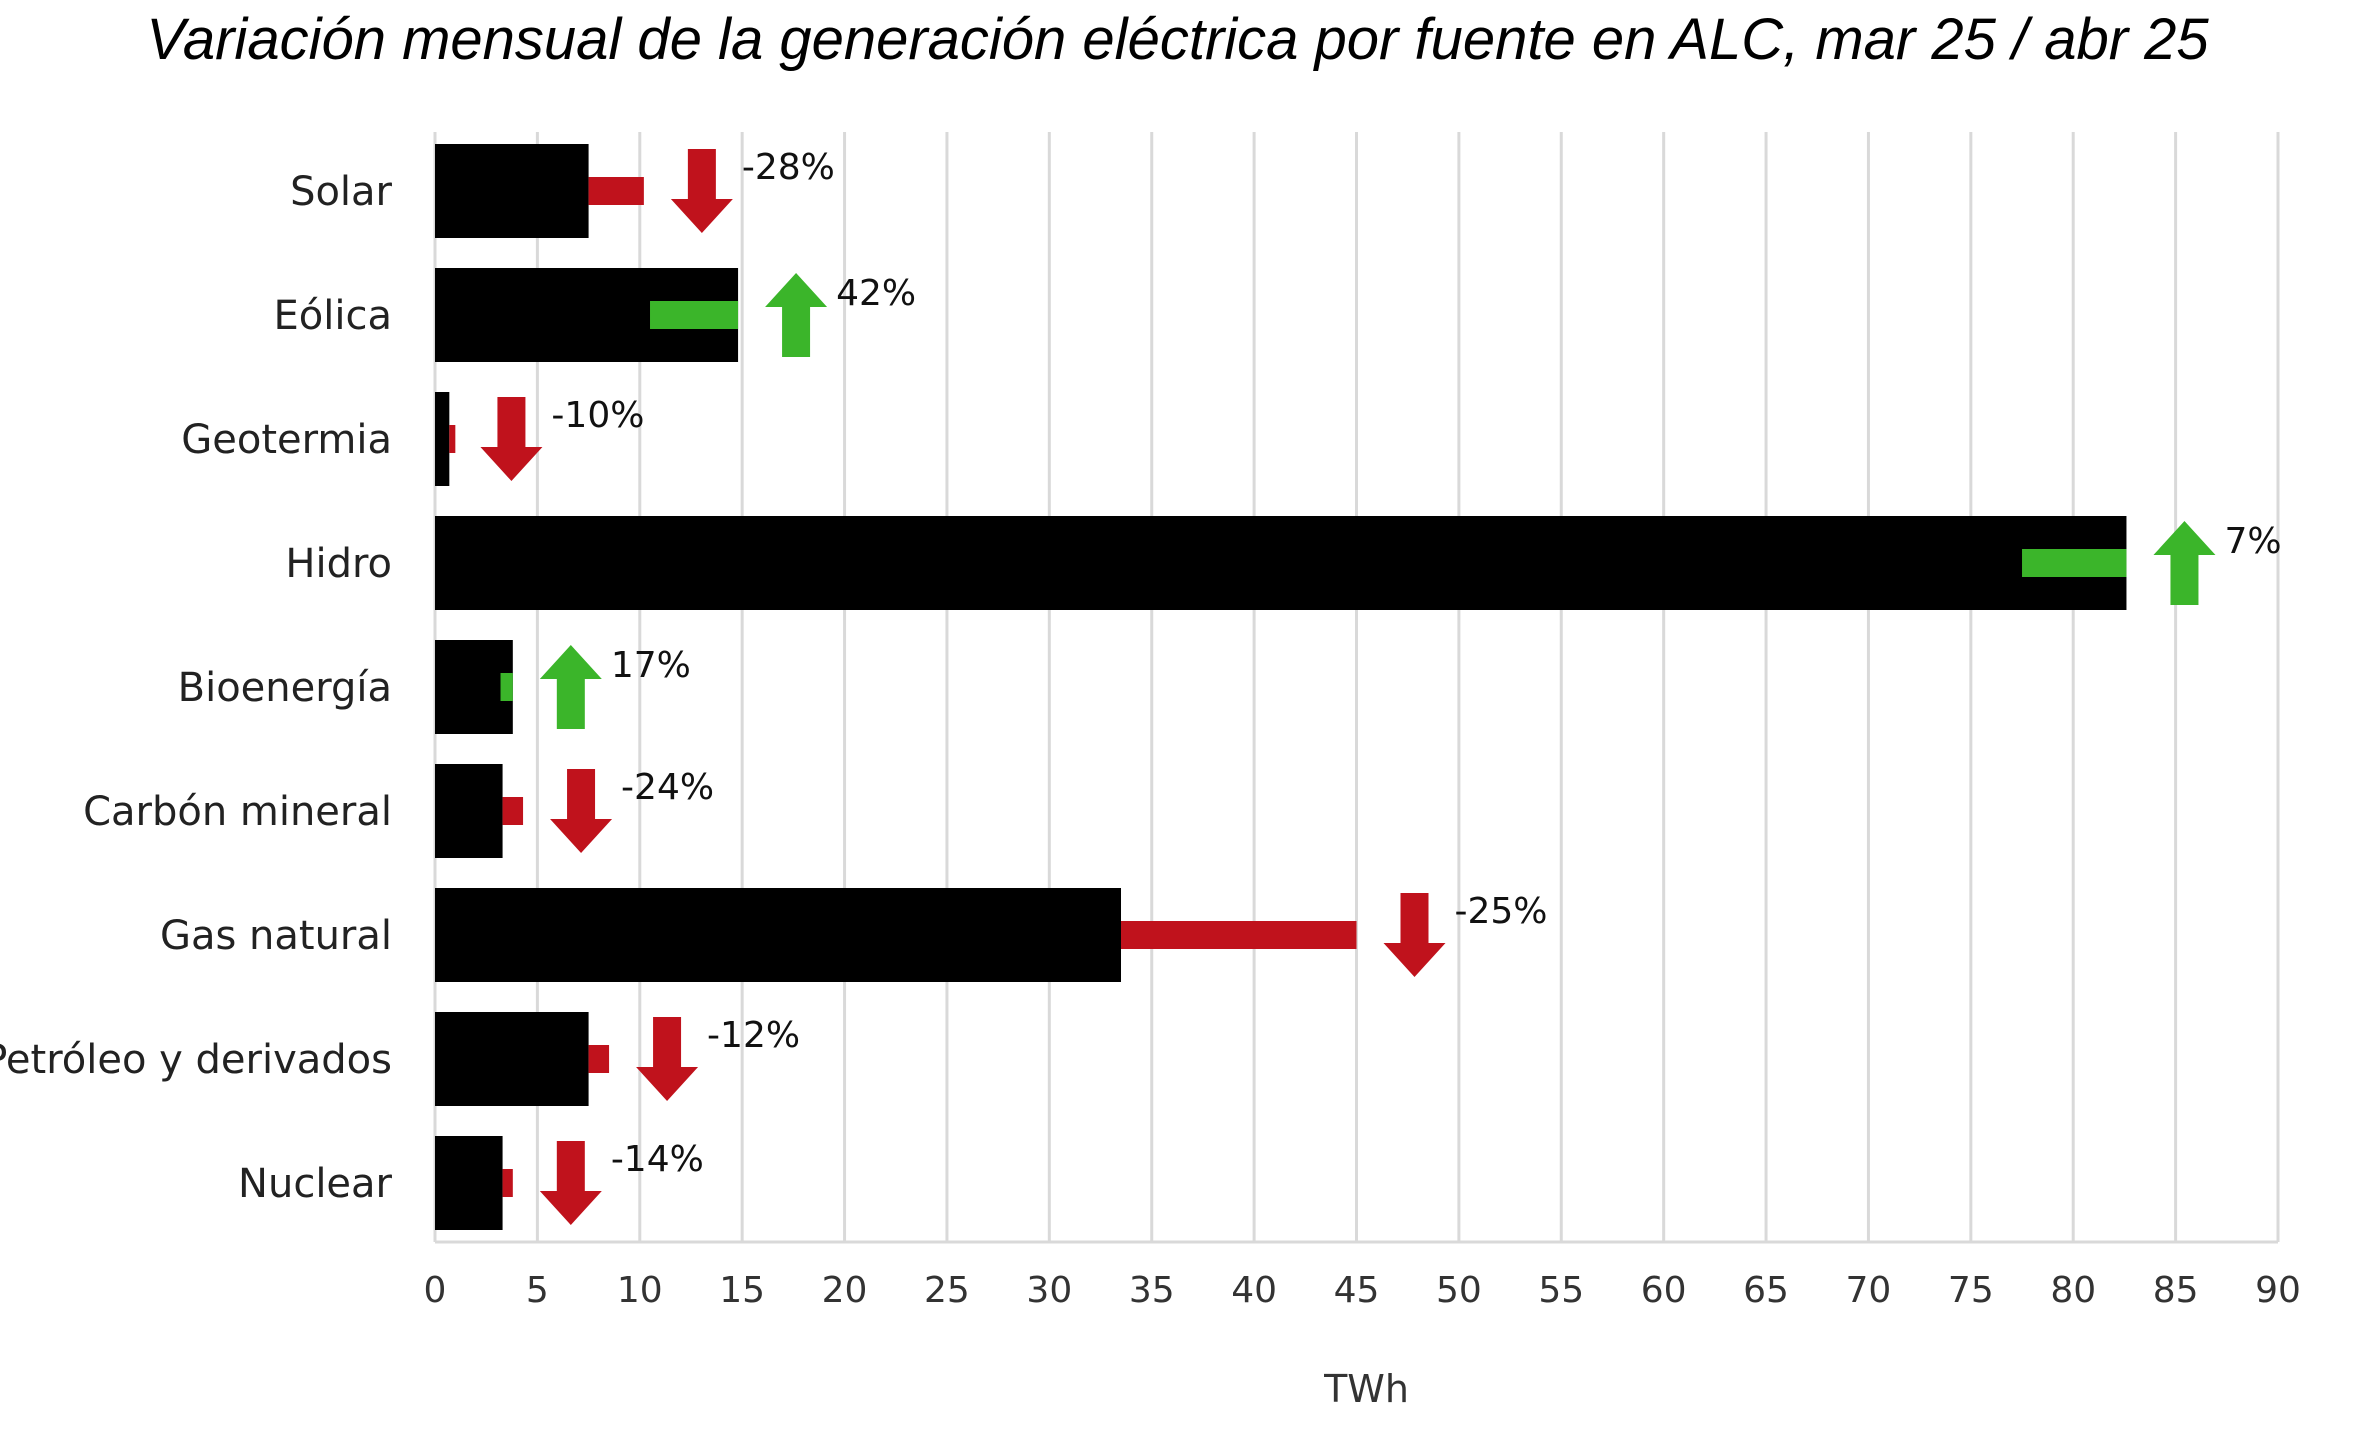  I want to click on category-label: Hidro, so click(338, 564).